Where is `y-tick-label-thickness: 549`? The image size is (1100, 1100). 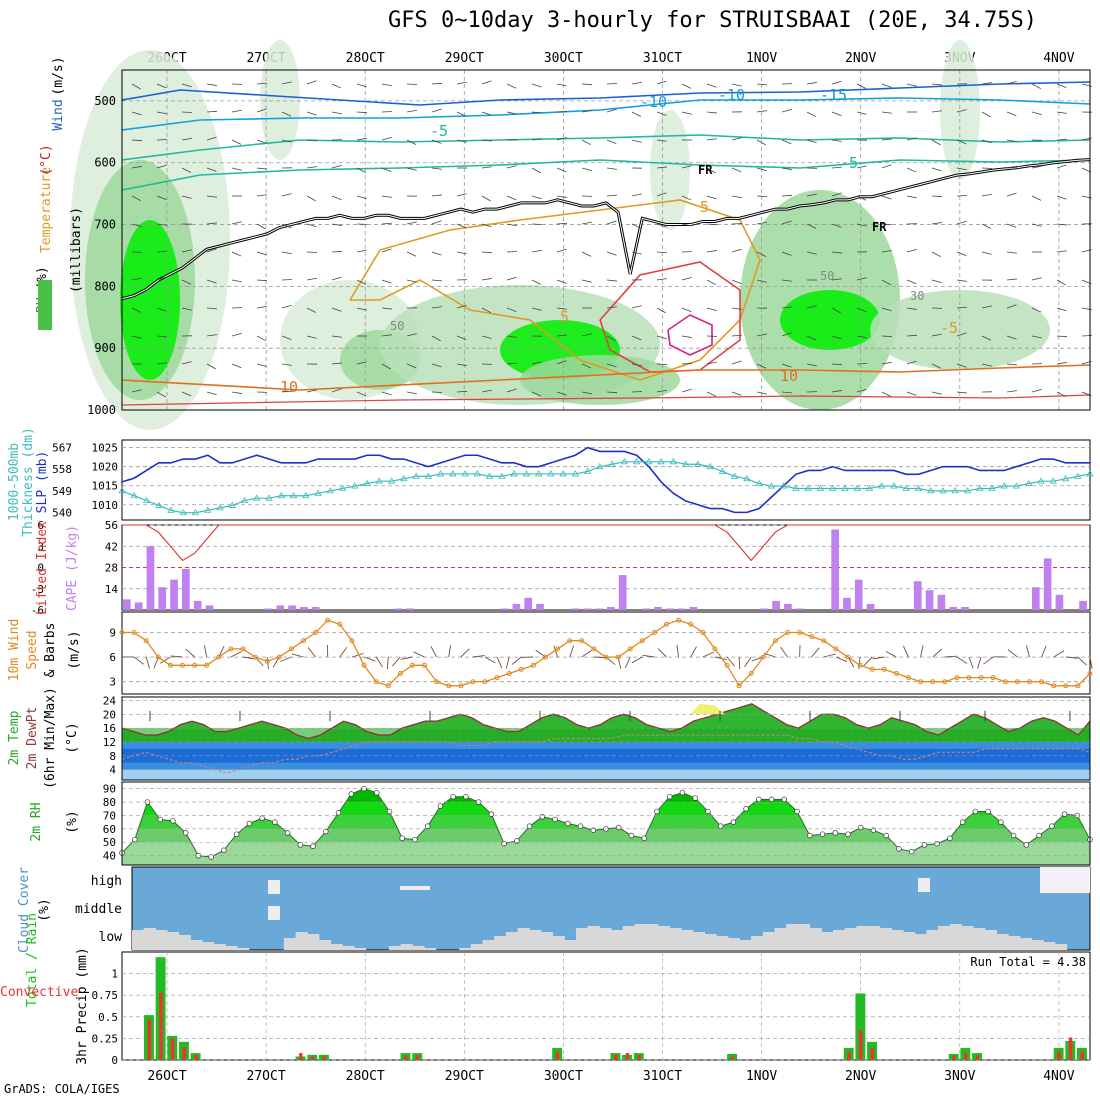 y-tick-label-thickness: 549 is located at coordinates (62, 491).